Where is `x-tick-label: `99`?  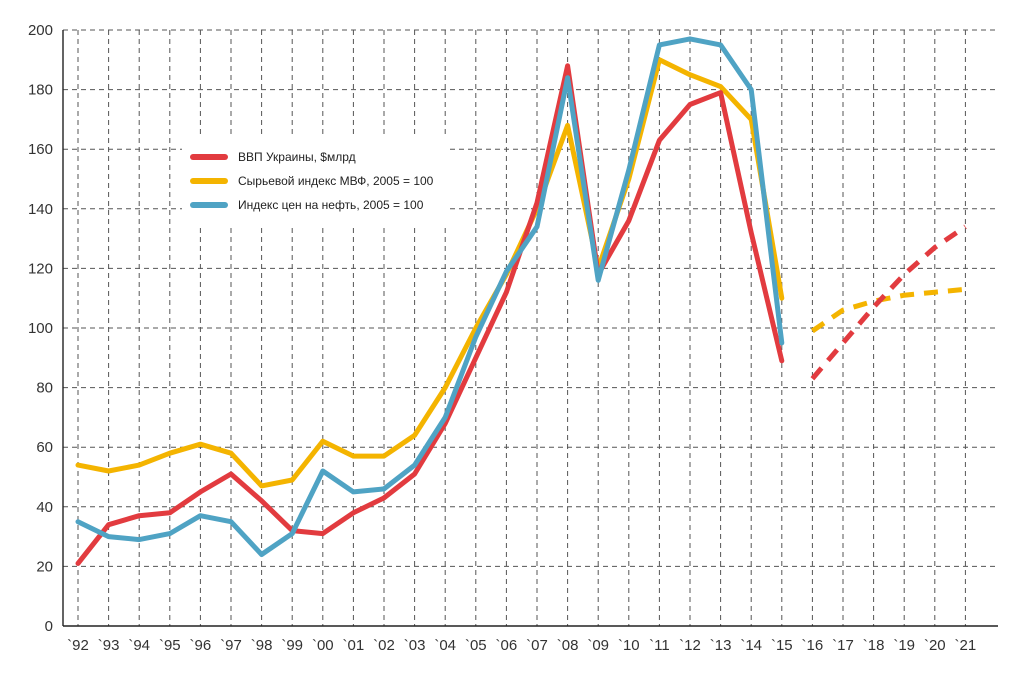
x-tick-label: `99 is located at coordinates (292, 645).